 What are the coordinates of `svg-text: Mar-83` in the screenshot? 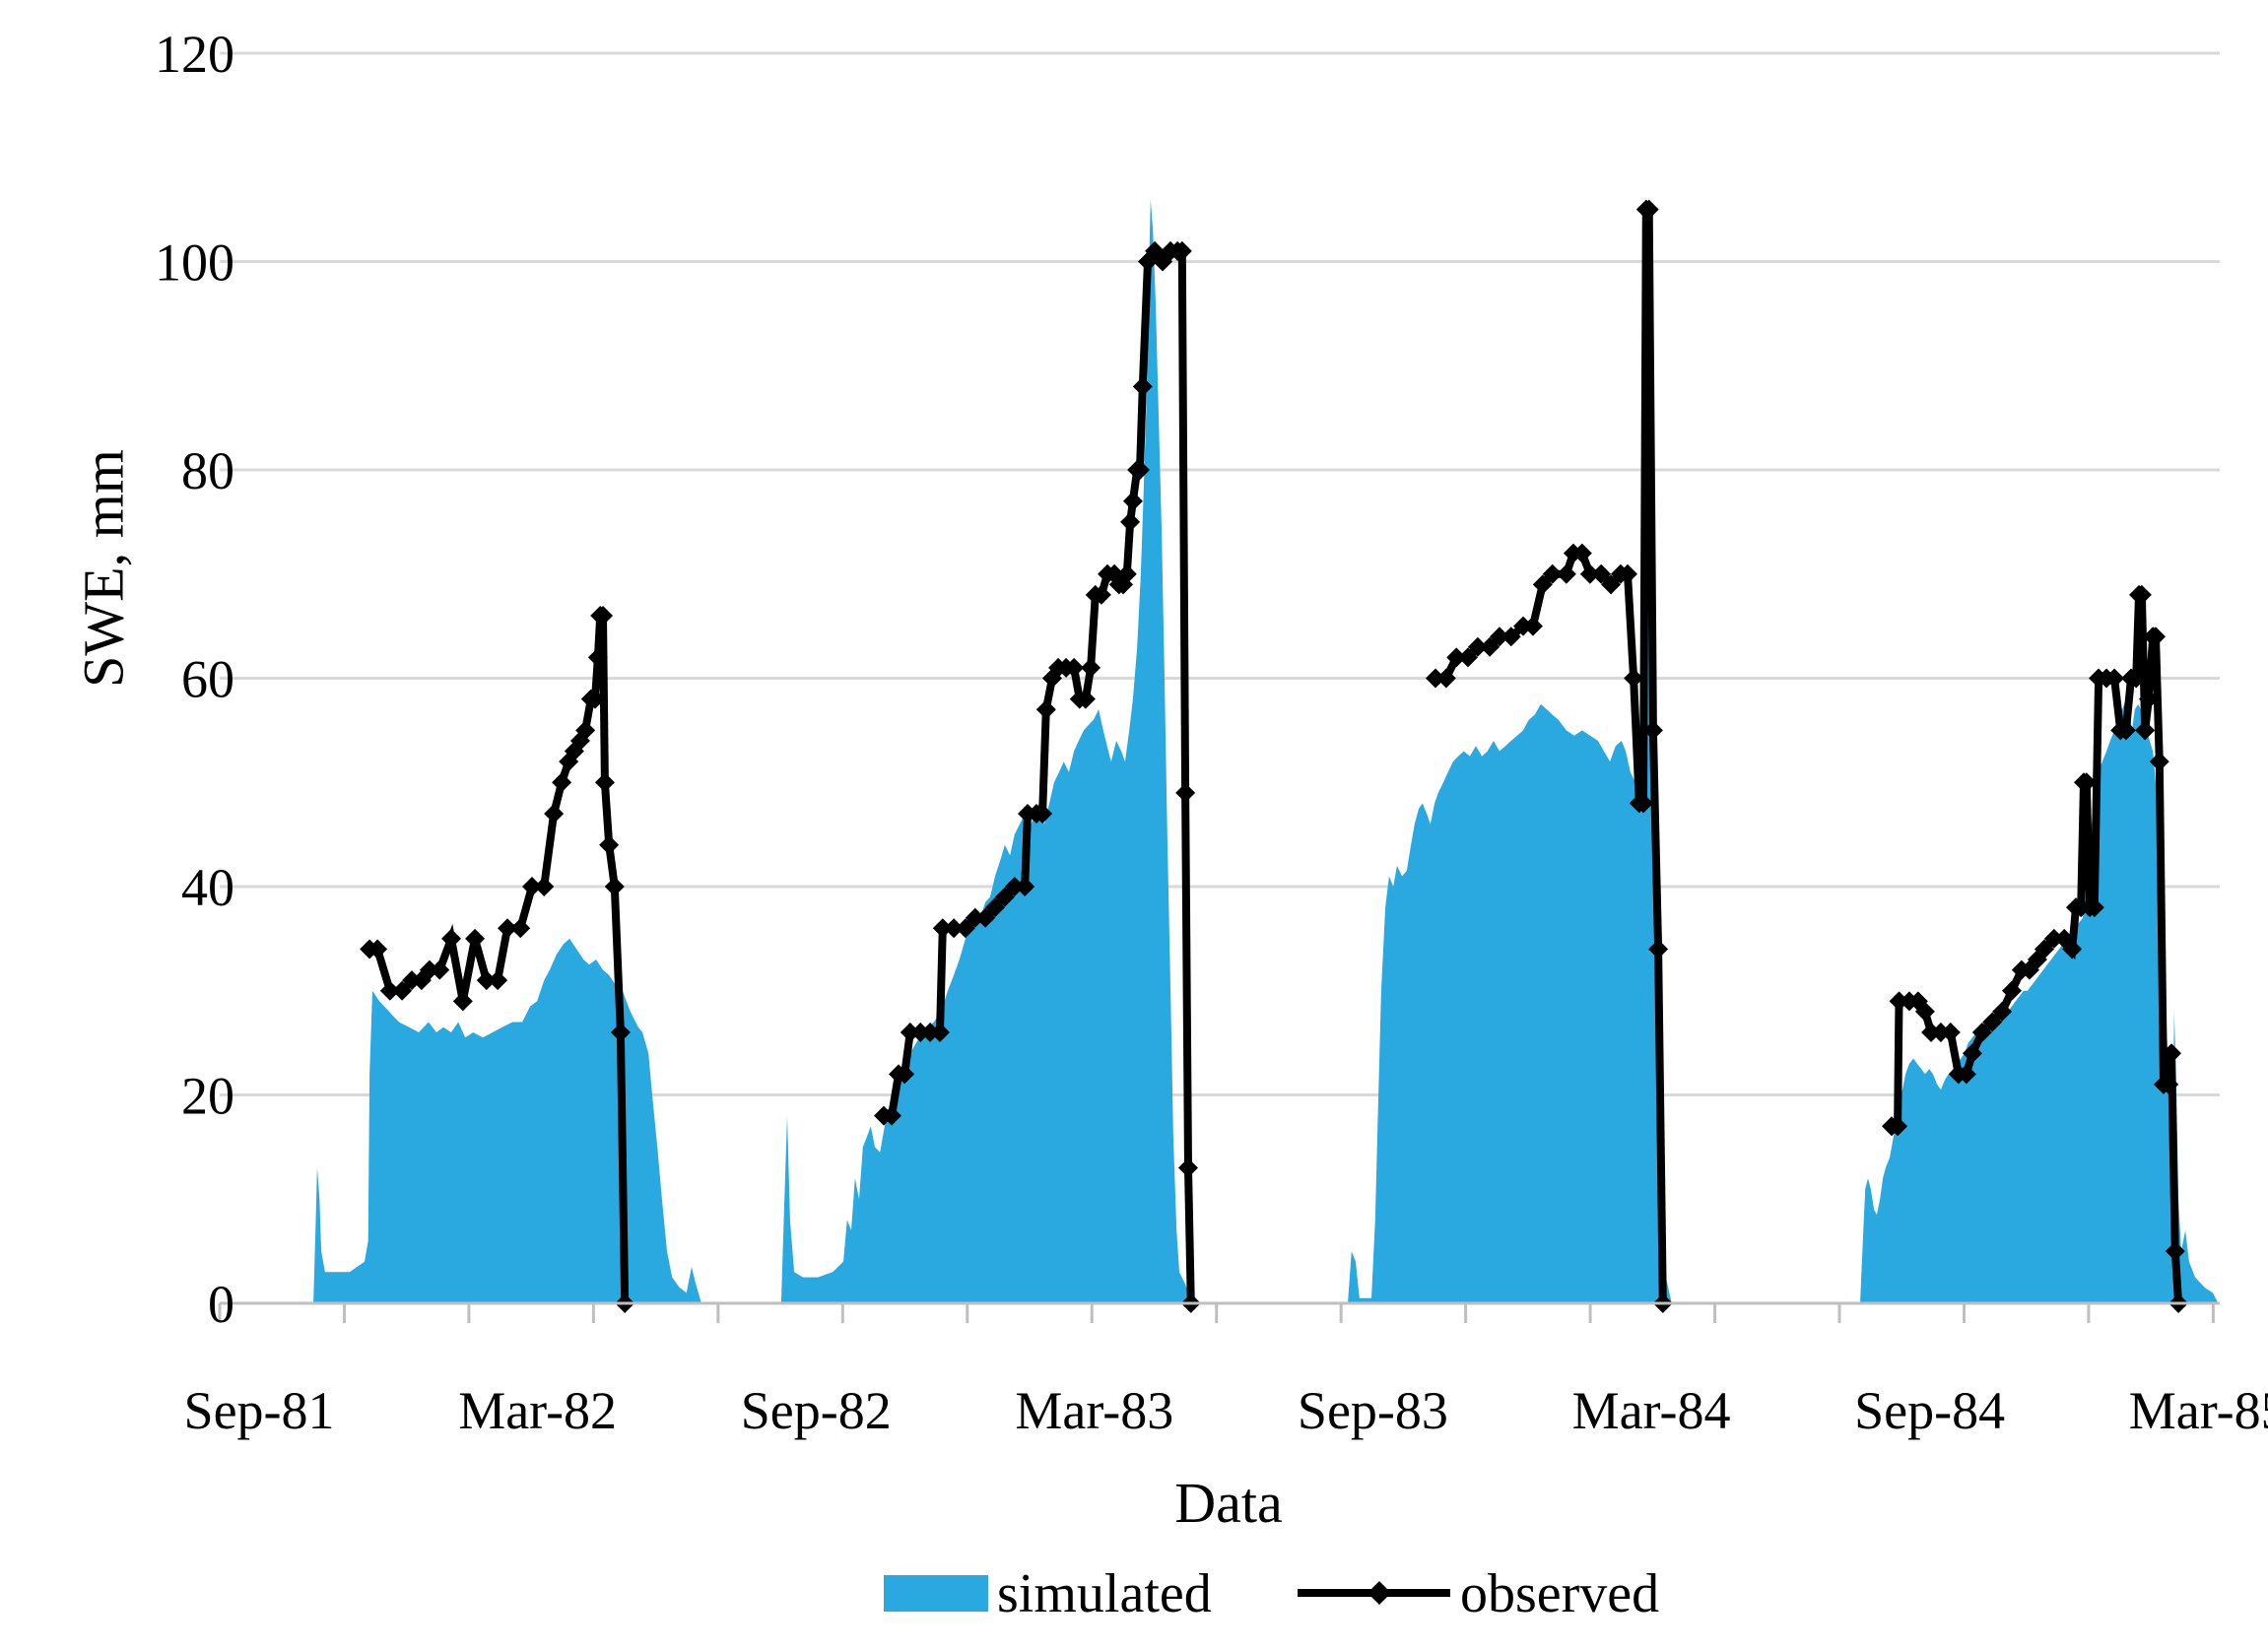 It's located at (1094, 1410).